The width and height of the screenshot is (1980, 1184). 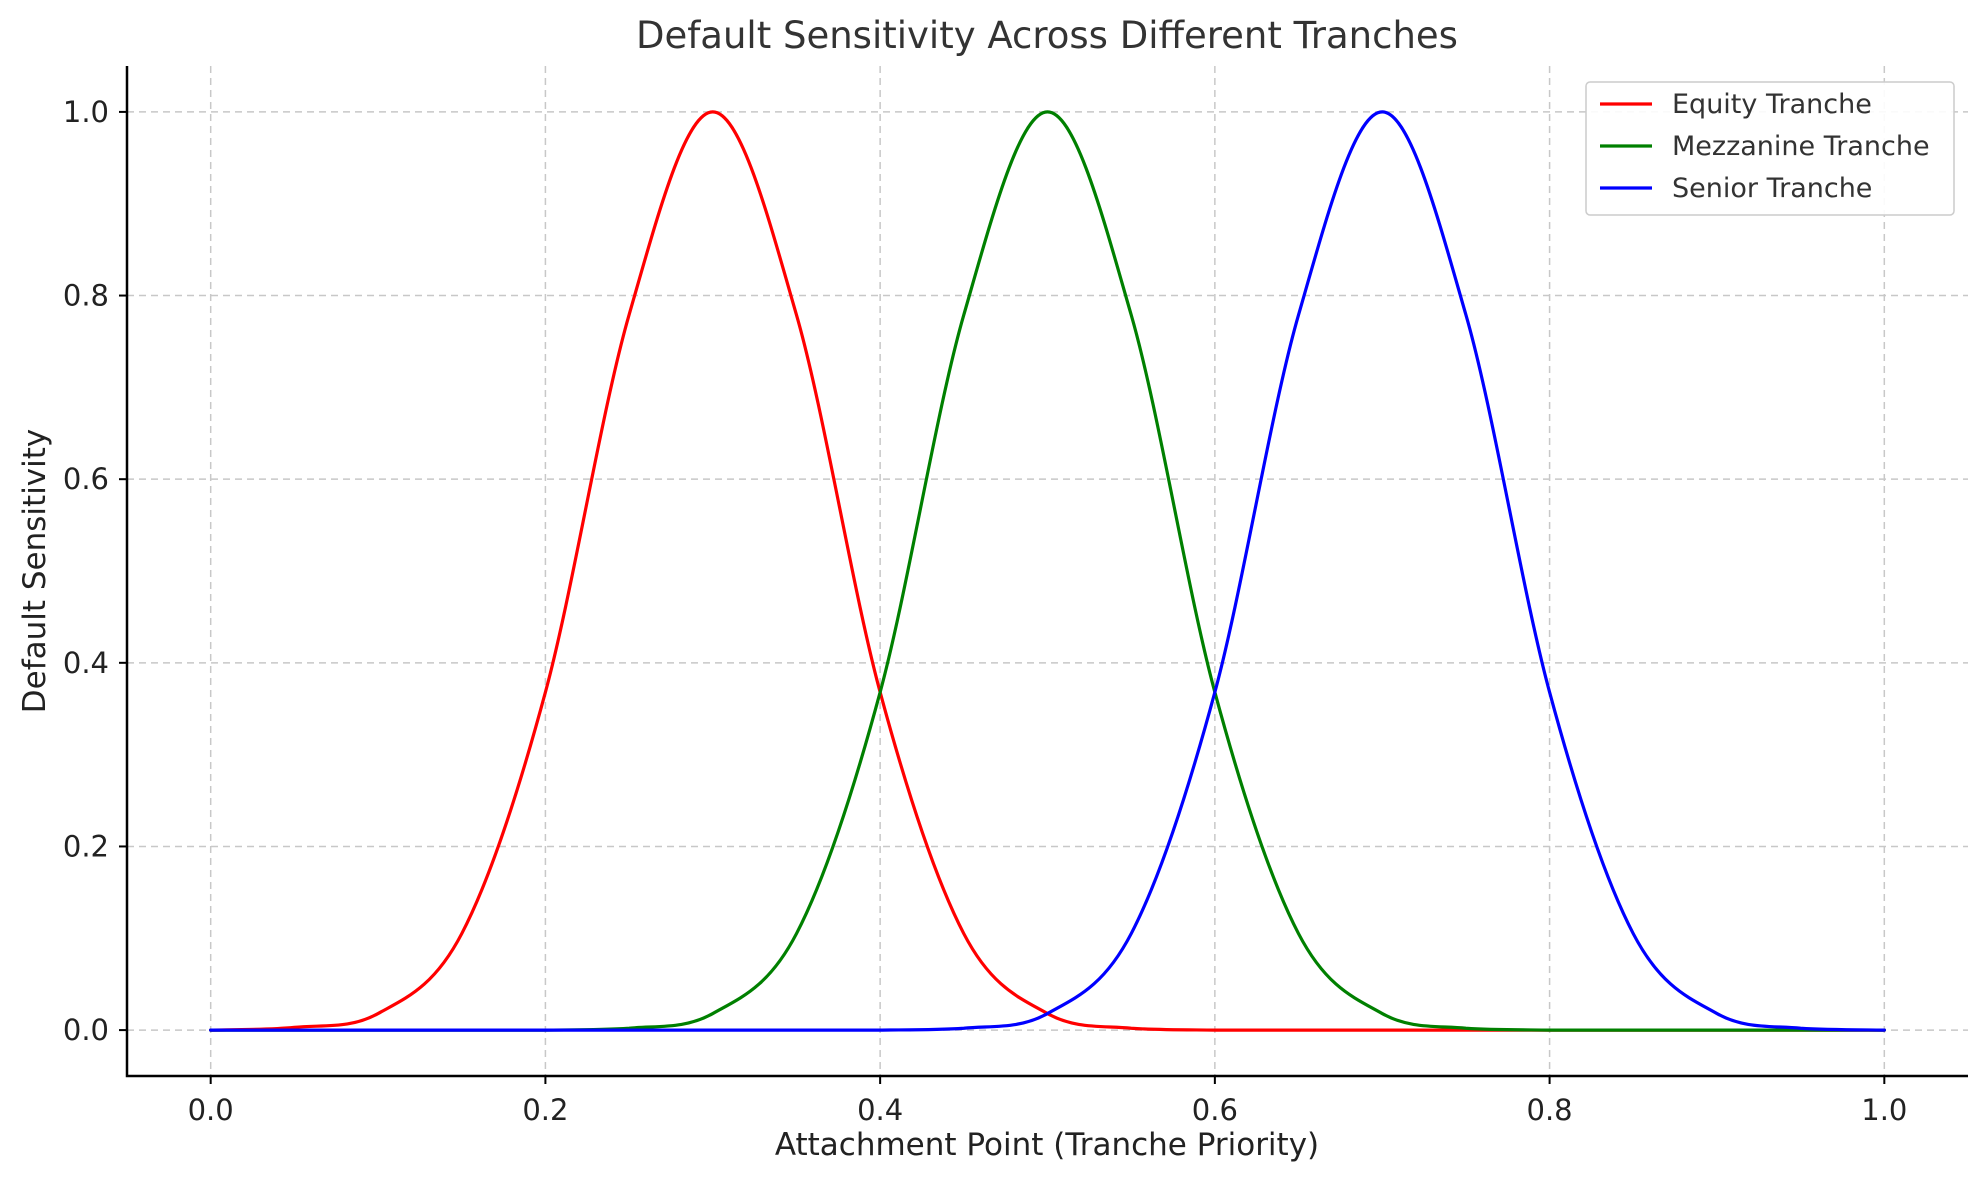 What do you see at coordinates (86, 846) in the screenshot?
I see `y-tick-label: 0.2` at bounding box center [86, 846].